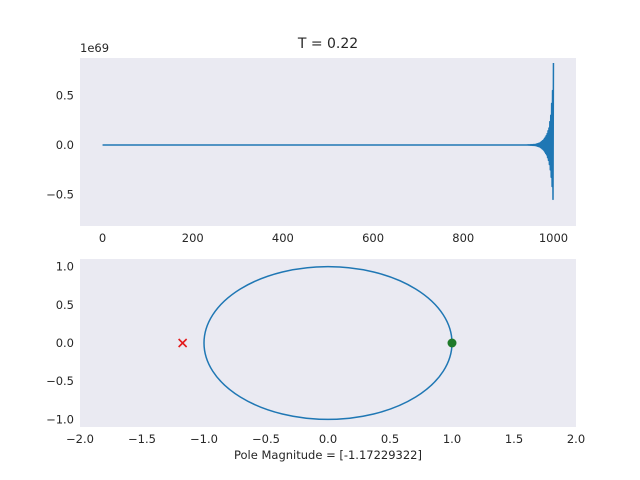 The width and height of the screenshot is (640, 480). Describe the element at coordinates (102, 238) in the screenshot. I see `x-tick-label: 0` at that location.